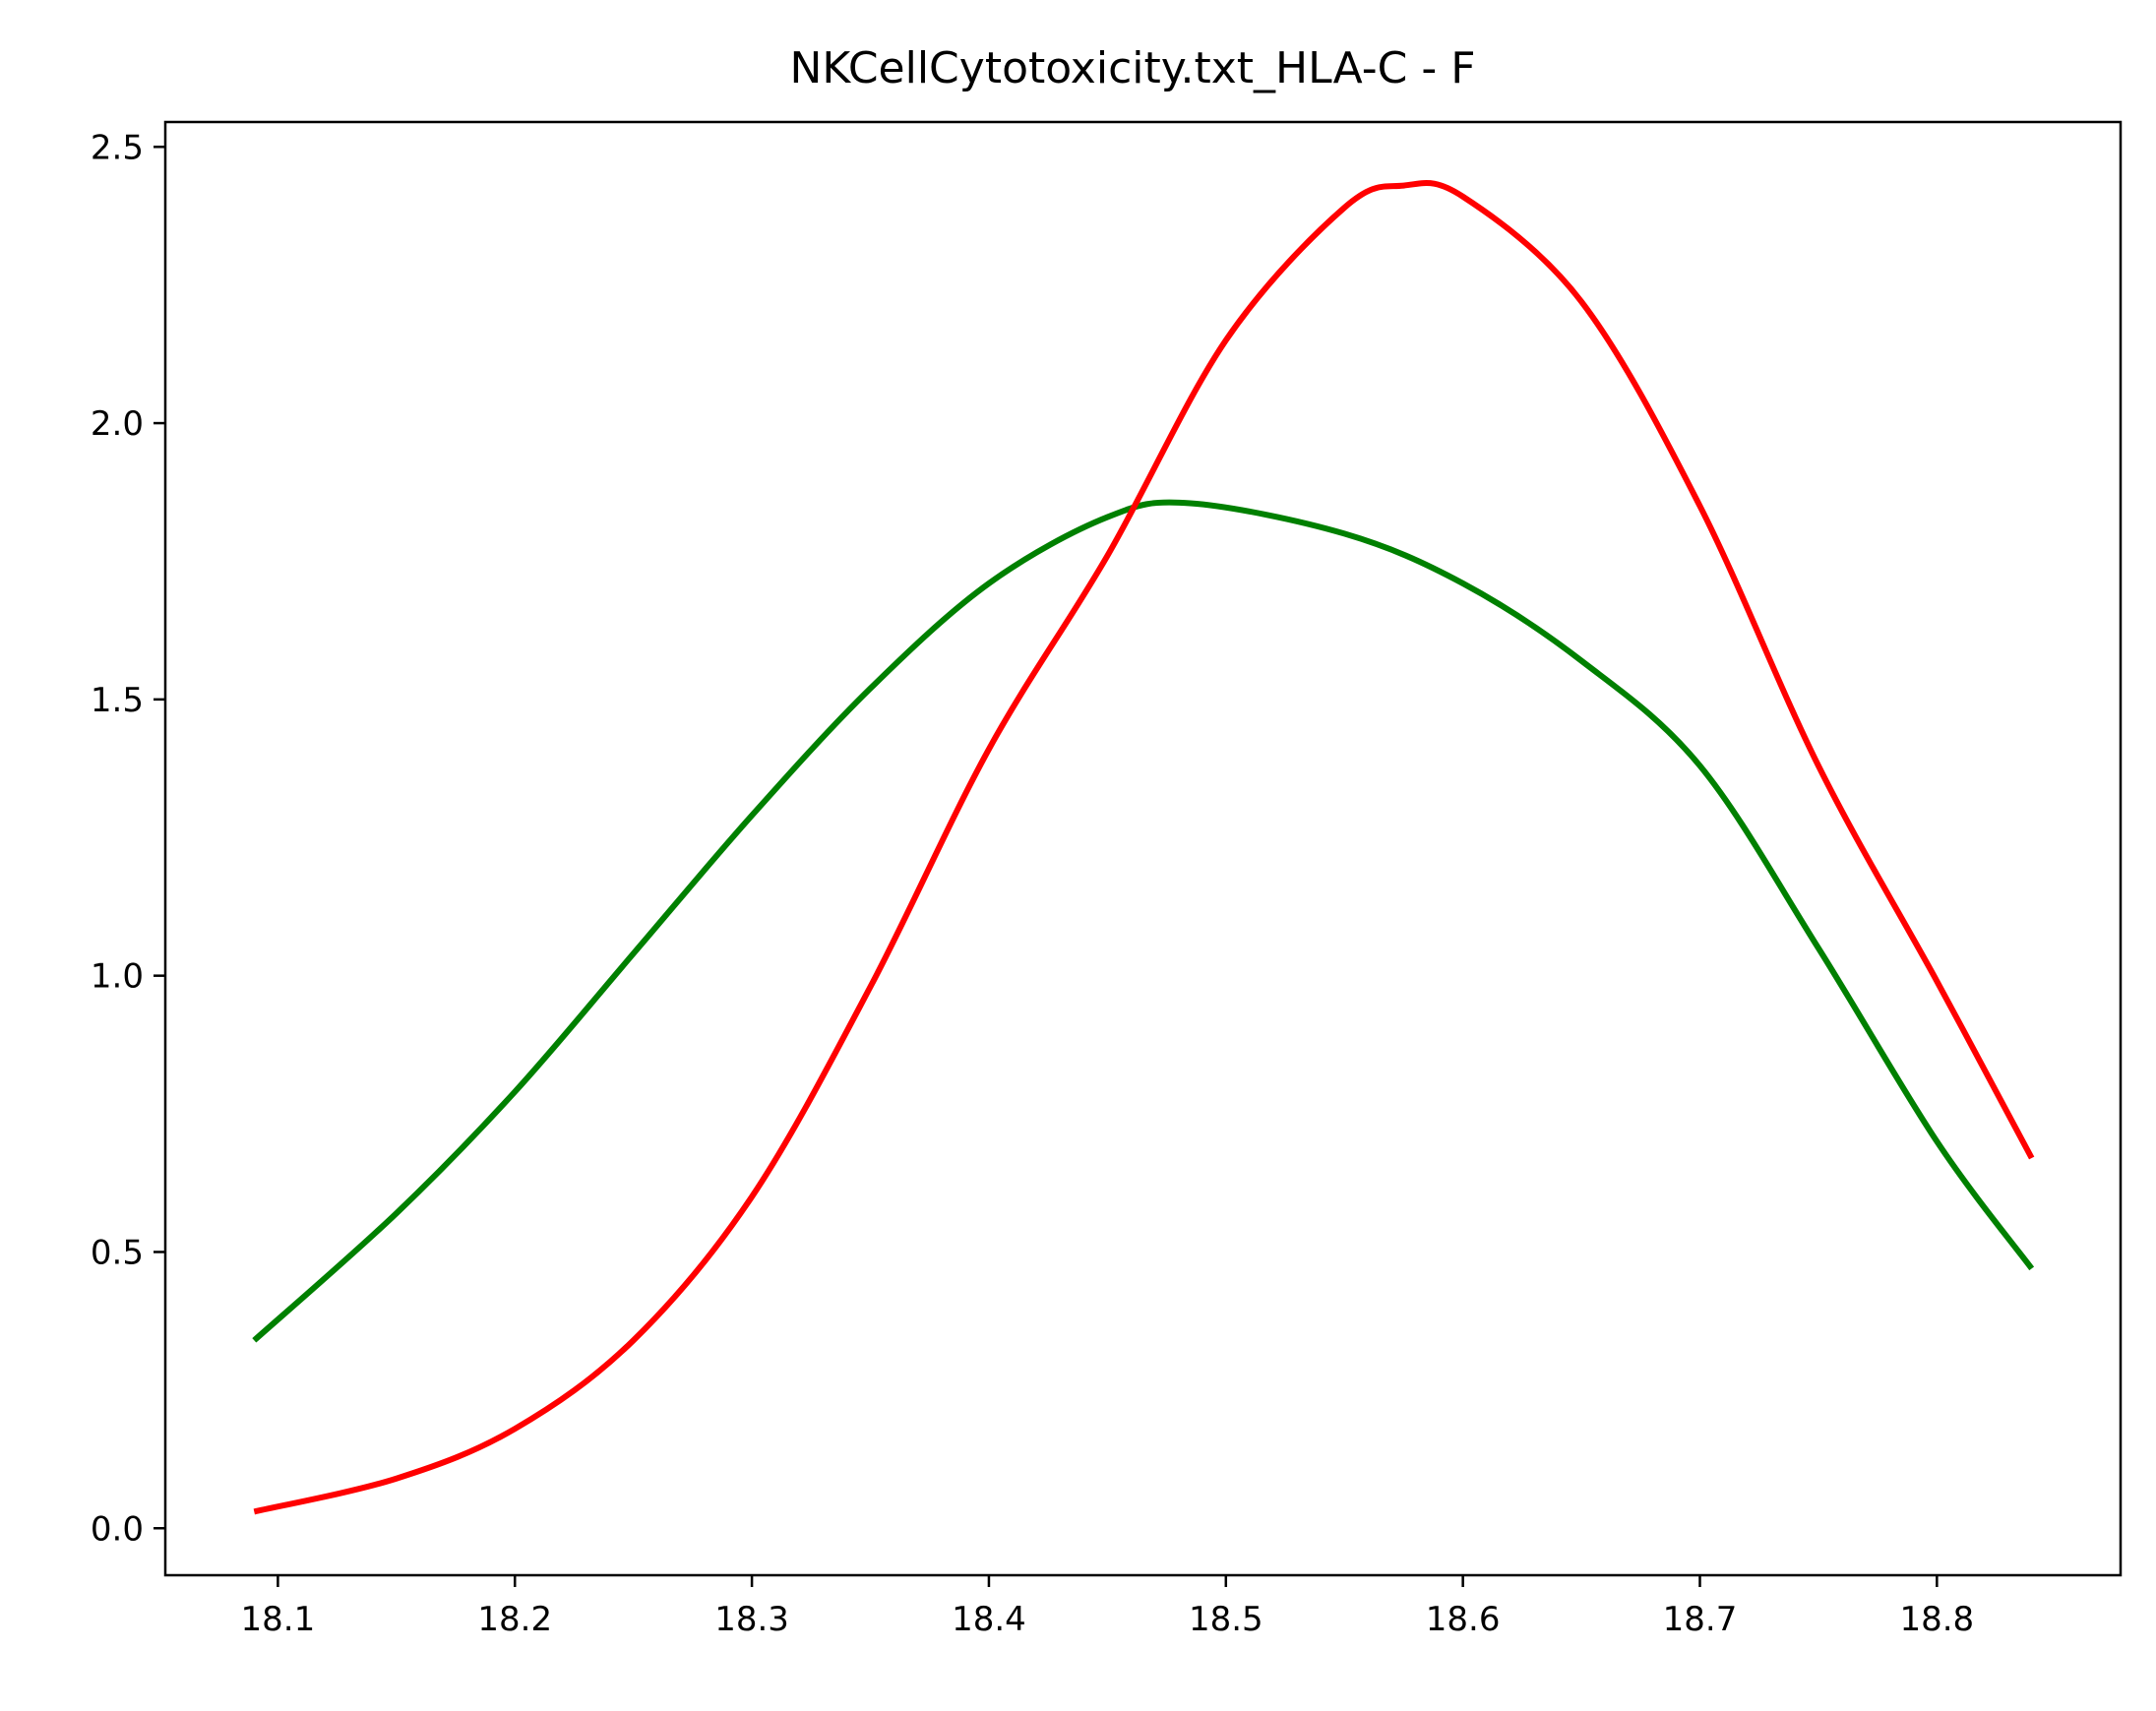 Image resolution: width=2156 pixels, height=1711 pixels. I want to click on x-tick-label: 18.3, so click(751, 1619).